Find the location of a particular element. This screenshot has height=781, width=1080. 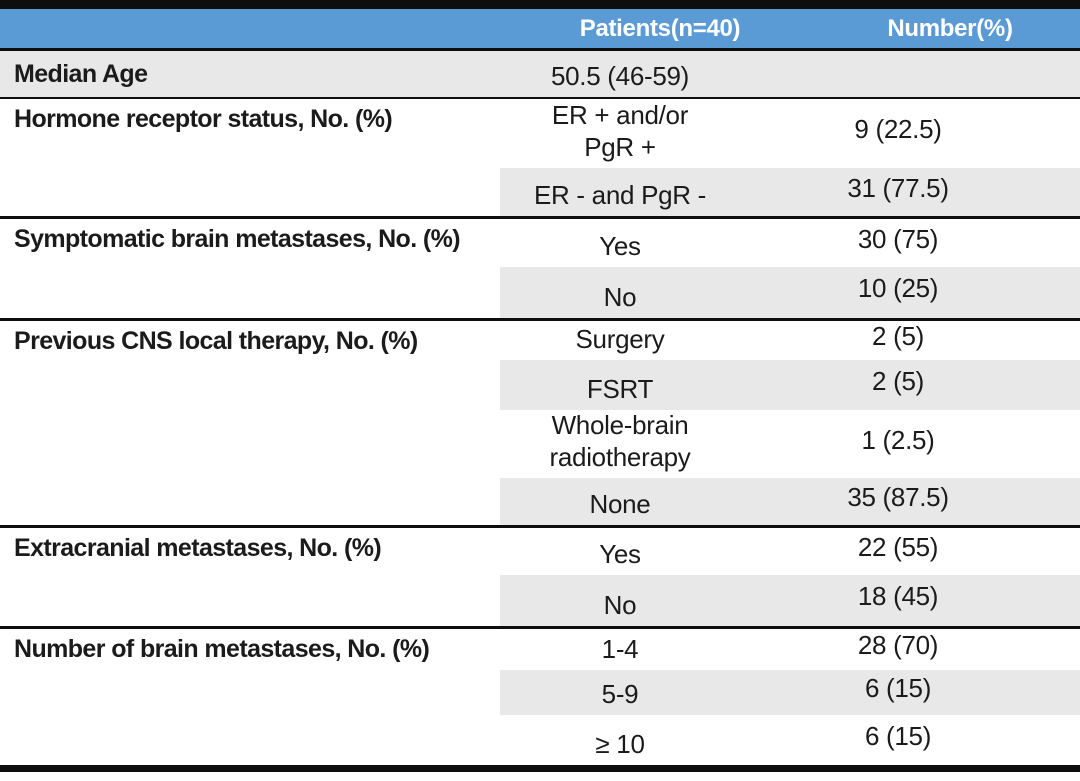

column-header-number: Number(%) is located at coordinates (950, 28).